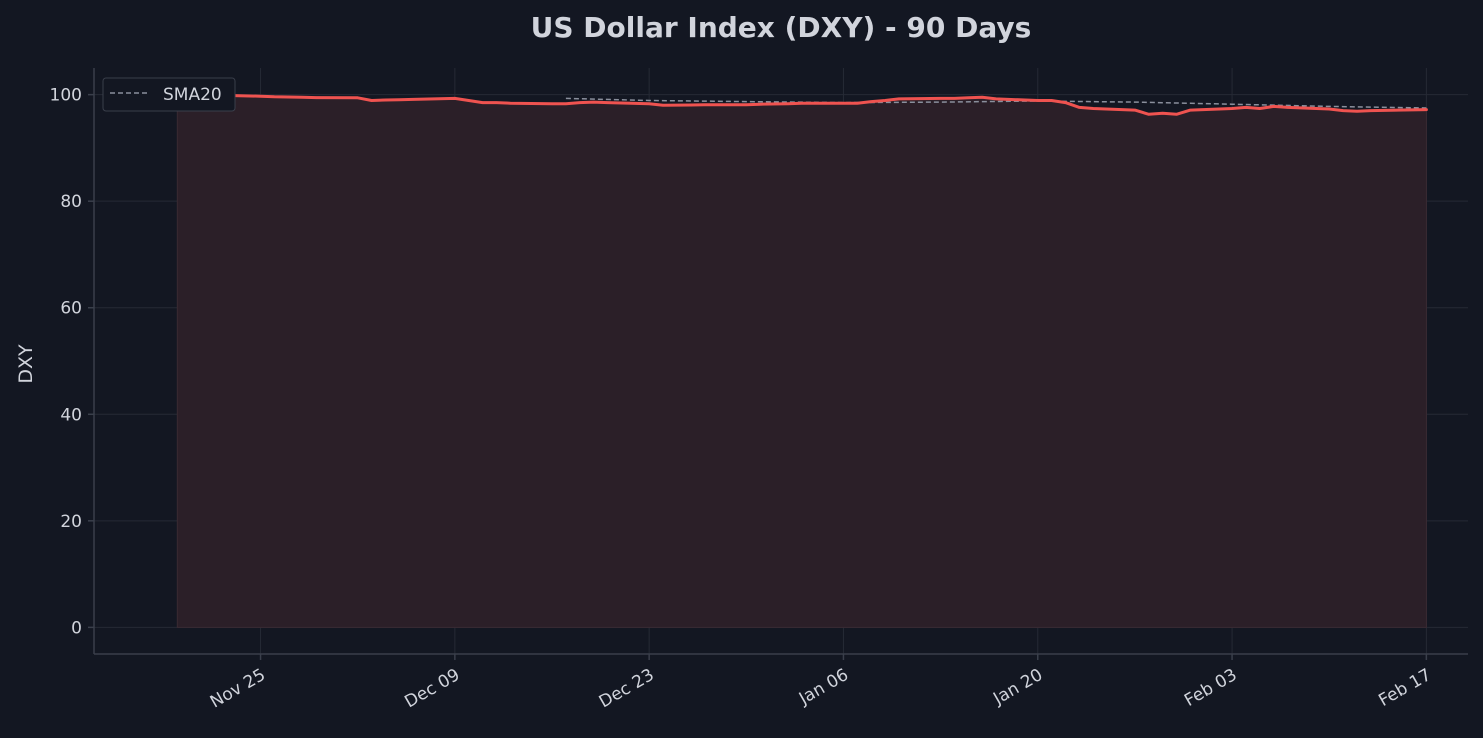 This screenshot has height=738, width=1483. What do you see at coordinates (71, 309) in the screenshot?
I see `y-tick-label: 60` at bounding box center [71, 309].